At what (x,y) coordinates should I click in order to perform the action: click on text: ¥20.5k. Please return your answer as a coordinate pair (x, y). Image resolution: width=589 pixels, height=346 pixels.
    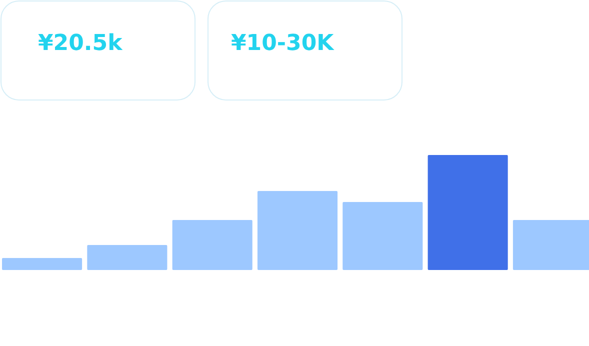
    Looking at the image, I should click on (81, 43).